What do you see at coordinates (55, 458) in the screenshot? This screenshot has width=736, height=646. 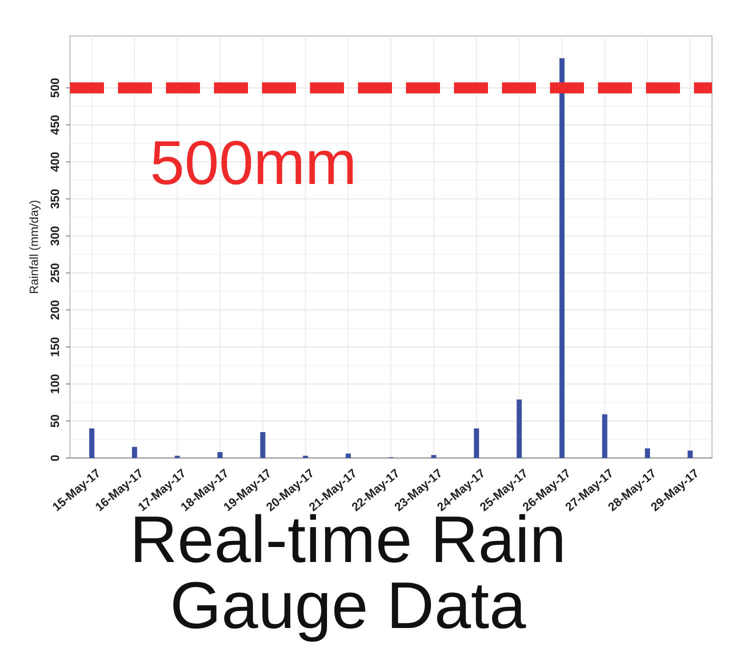 I see `y-tick-label: 0` at bounding box center [55, 458].